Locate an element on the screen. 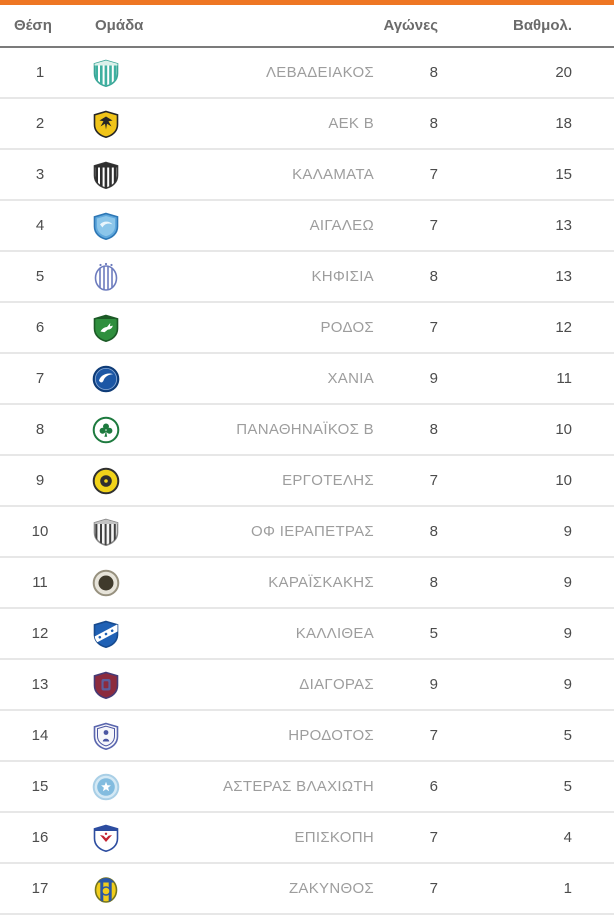  position-cell: 10 is located at coordinates (40, 531).